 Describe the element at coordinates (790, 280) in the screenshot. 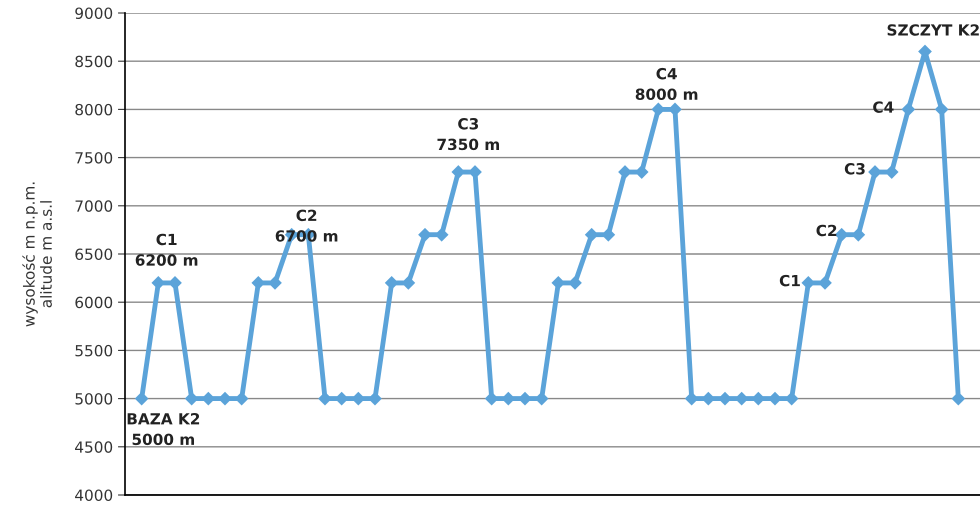

I see `annotation: C1` at that location.